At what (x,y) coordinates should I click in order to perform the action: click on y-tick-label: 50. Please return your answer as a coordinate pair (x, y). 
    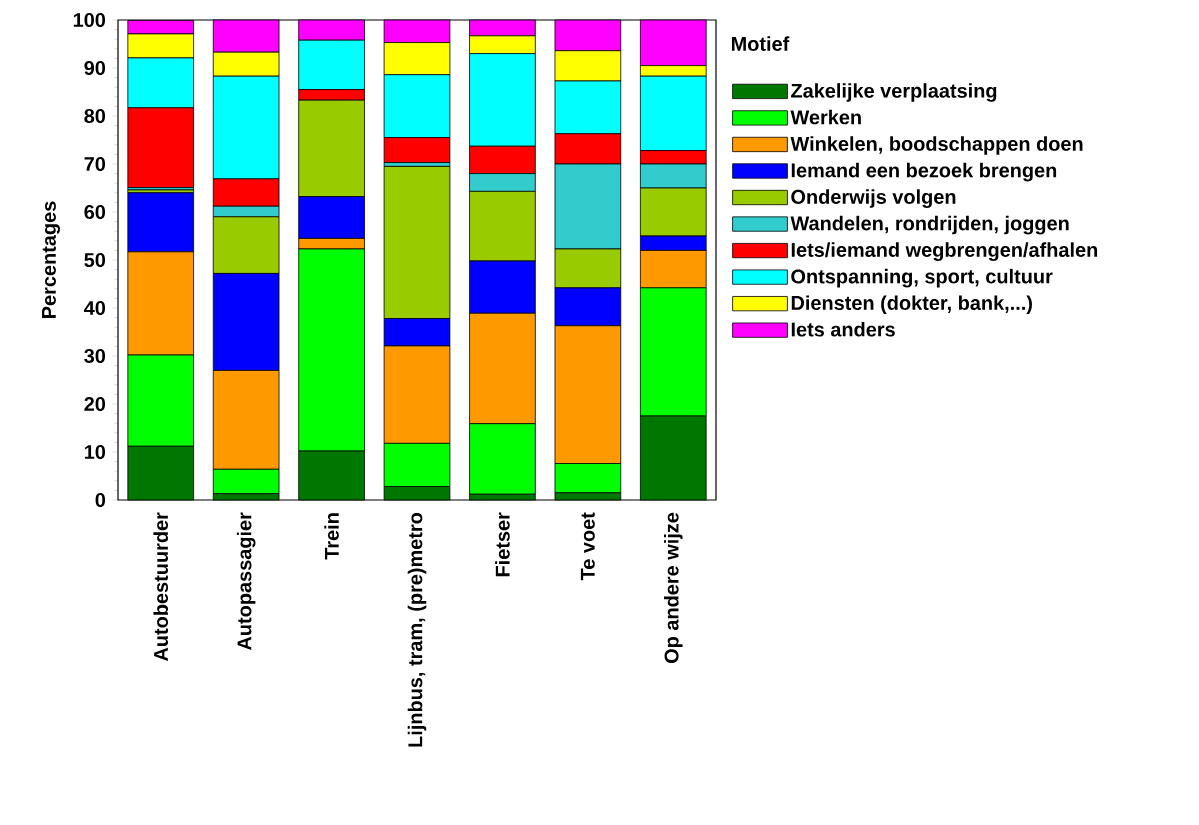
    Looking at the image, I should click on (95, 260).